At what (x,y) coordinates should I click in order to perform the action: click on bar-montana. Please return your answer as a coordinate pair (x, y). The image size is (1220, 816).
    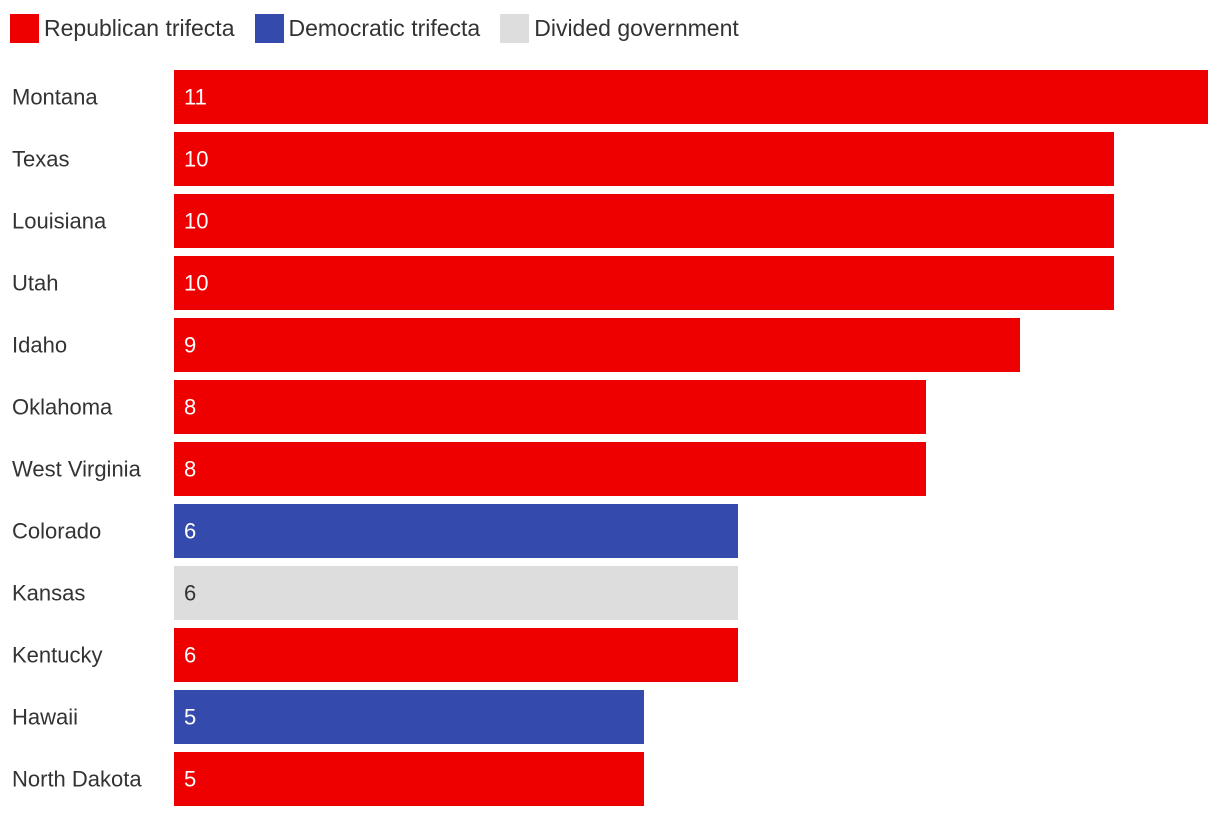
    Looking at the image, I should click on (691, 97).